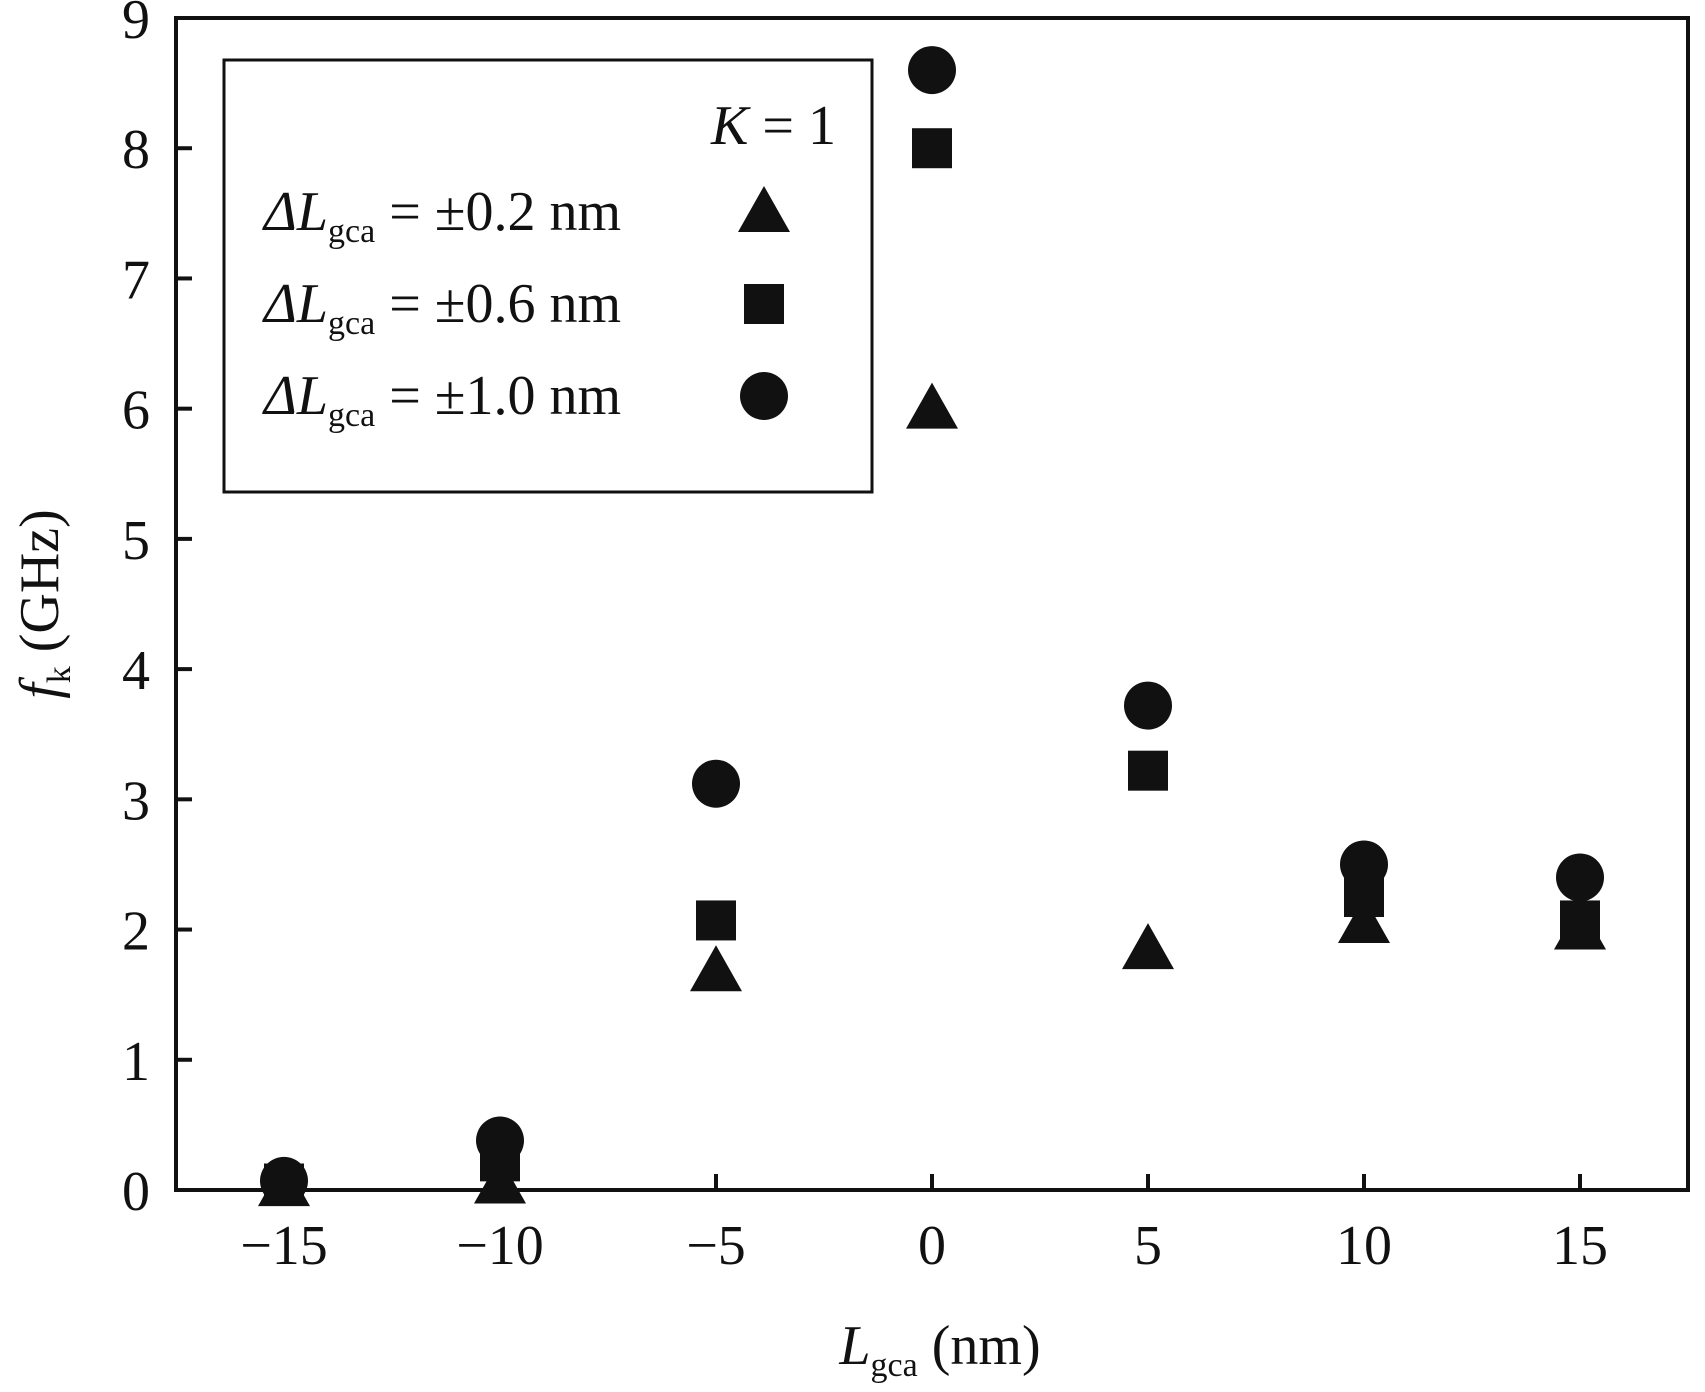 The height and width of the screenshot is (1392, 1705). What do you see at coordinates (716, 1246) in the screenshot?
I see `x-tick-label: −5` at bounding box center [716, 1246].